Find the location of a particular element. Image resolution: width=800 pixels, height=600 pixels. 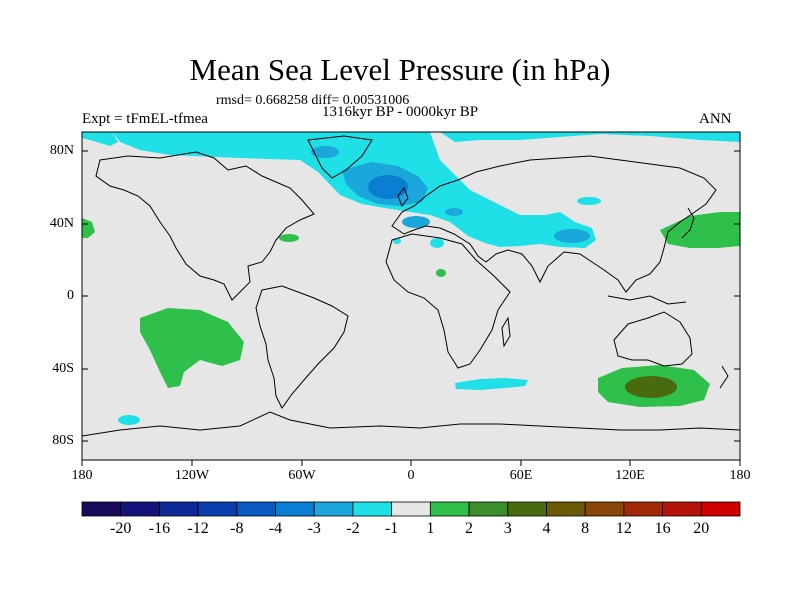

colorbar-label: 16 is located at coordinates (662, 528).